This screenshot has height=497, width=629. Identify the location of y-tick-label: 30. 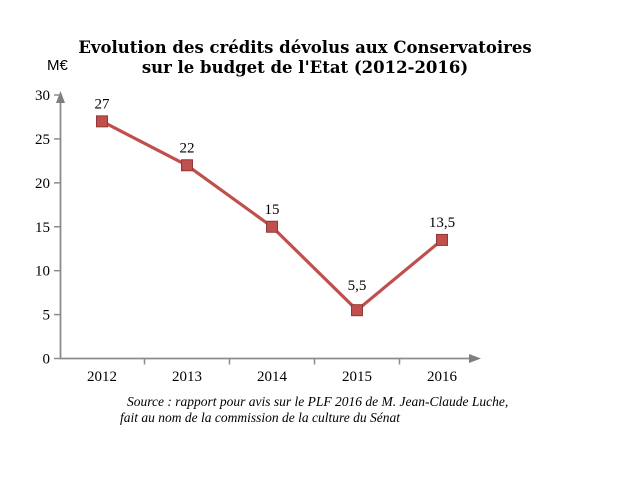
(42, 96).